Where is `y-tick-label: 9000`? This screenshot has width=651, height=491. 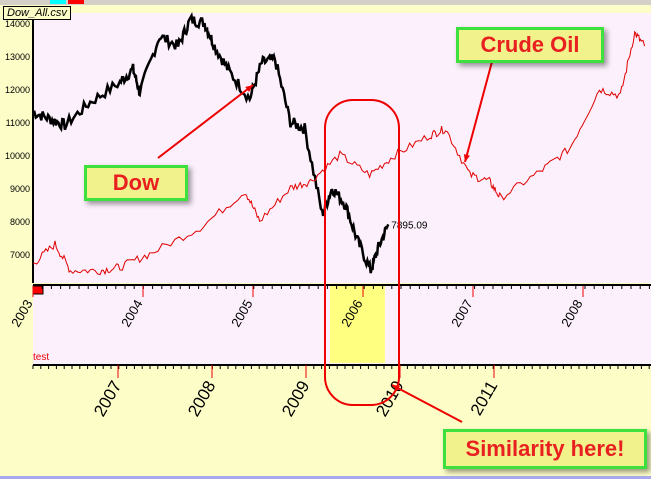 y-tick-label: 9000 is located at coordinates (20, 189).